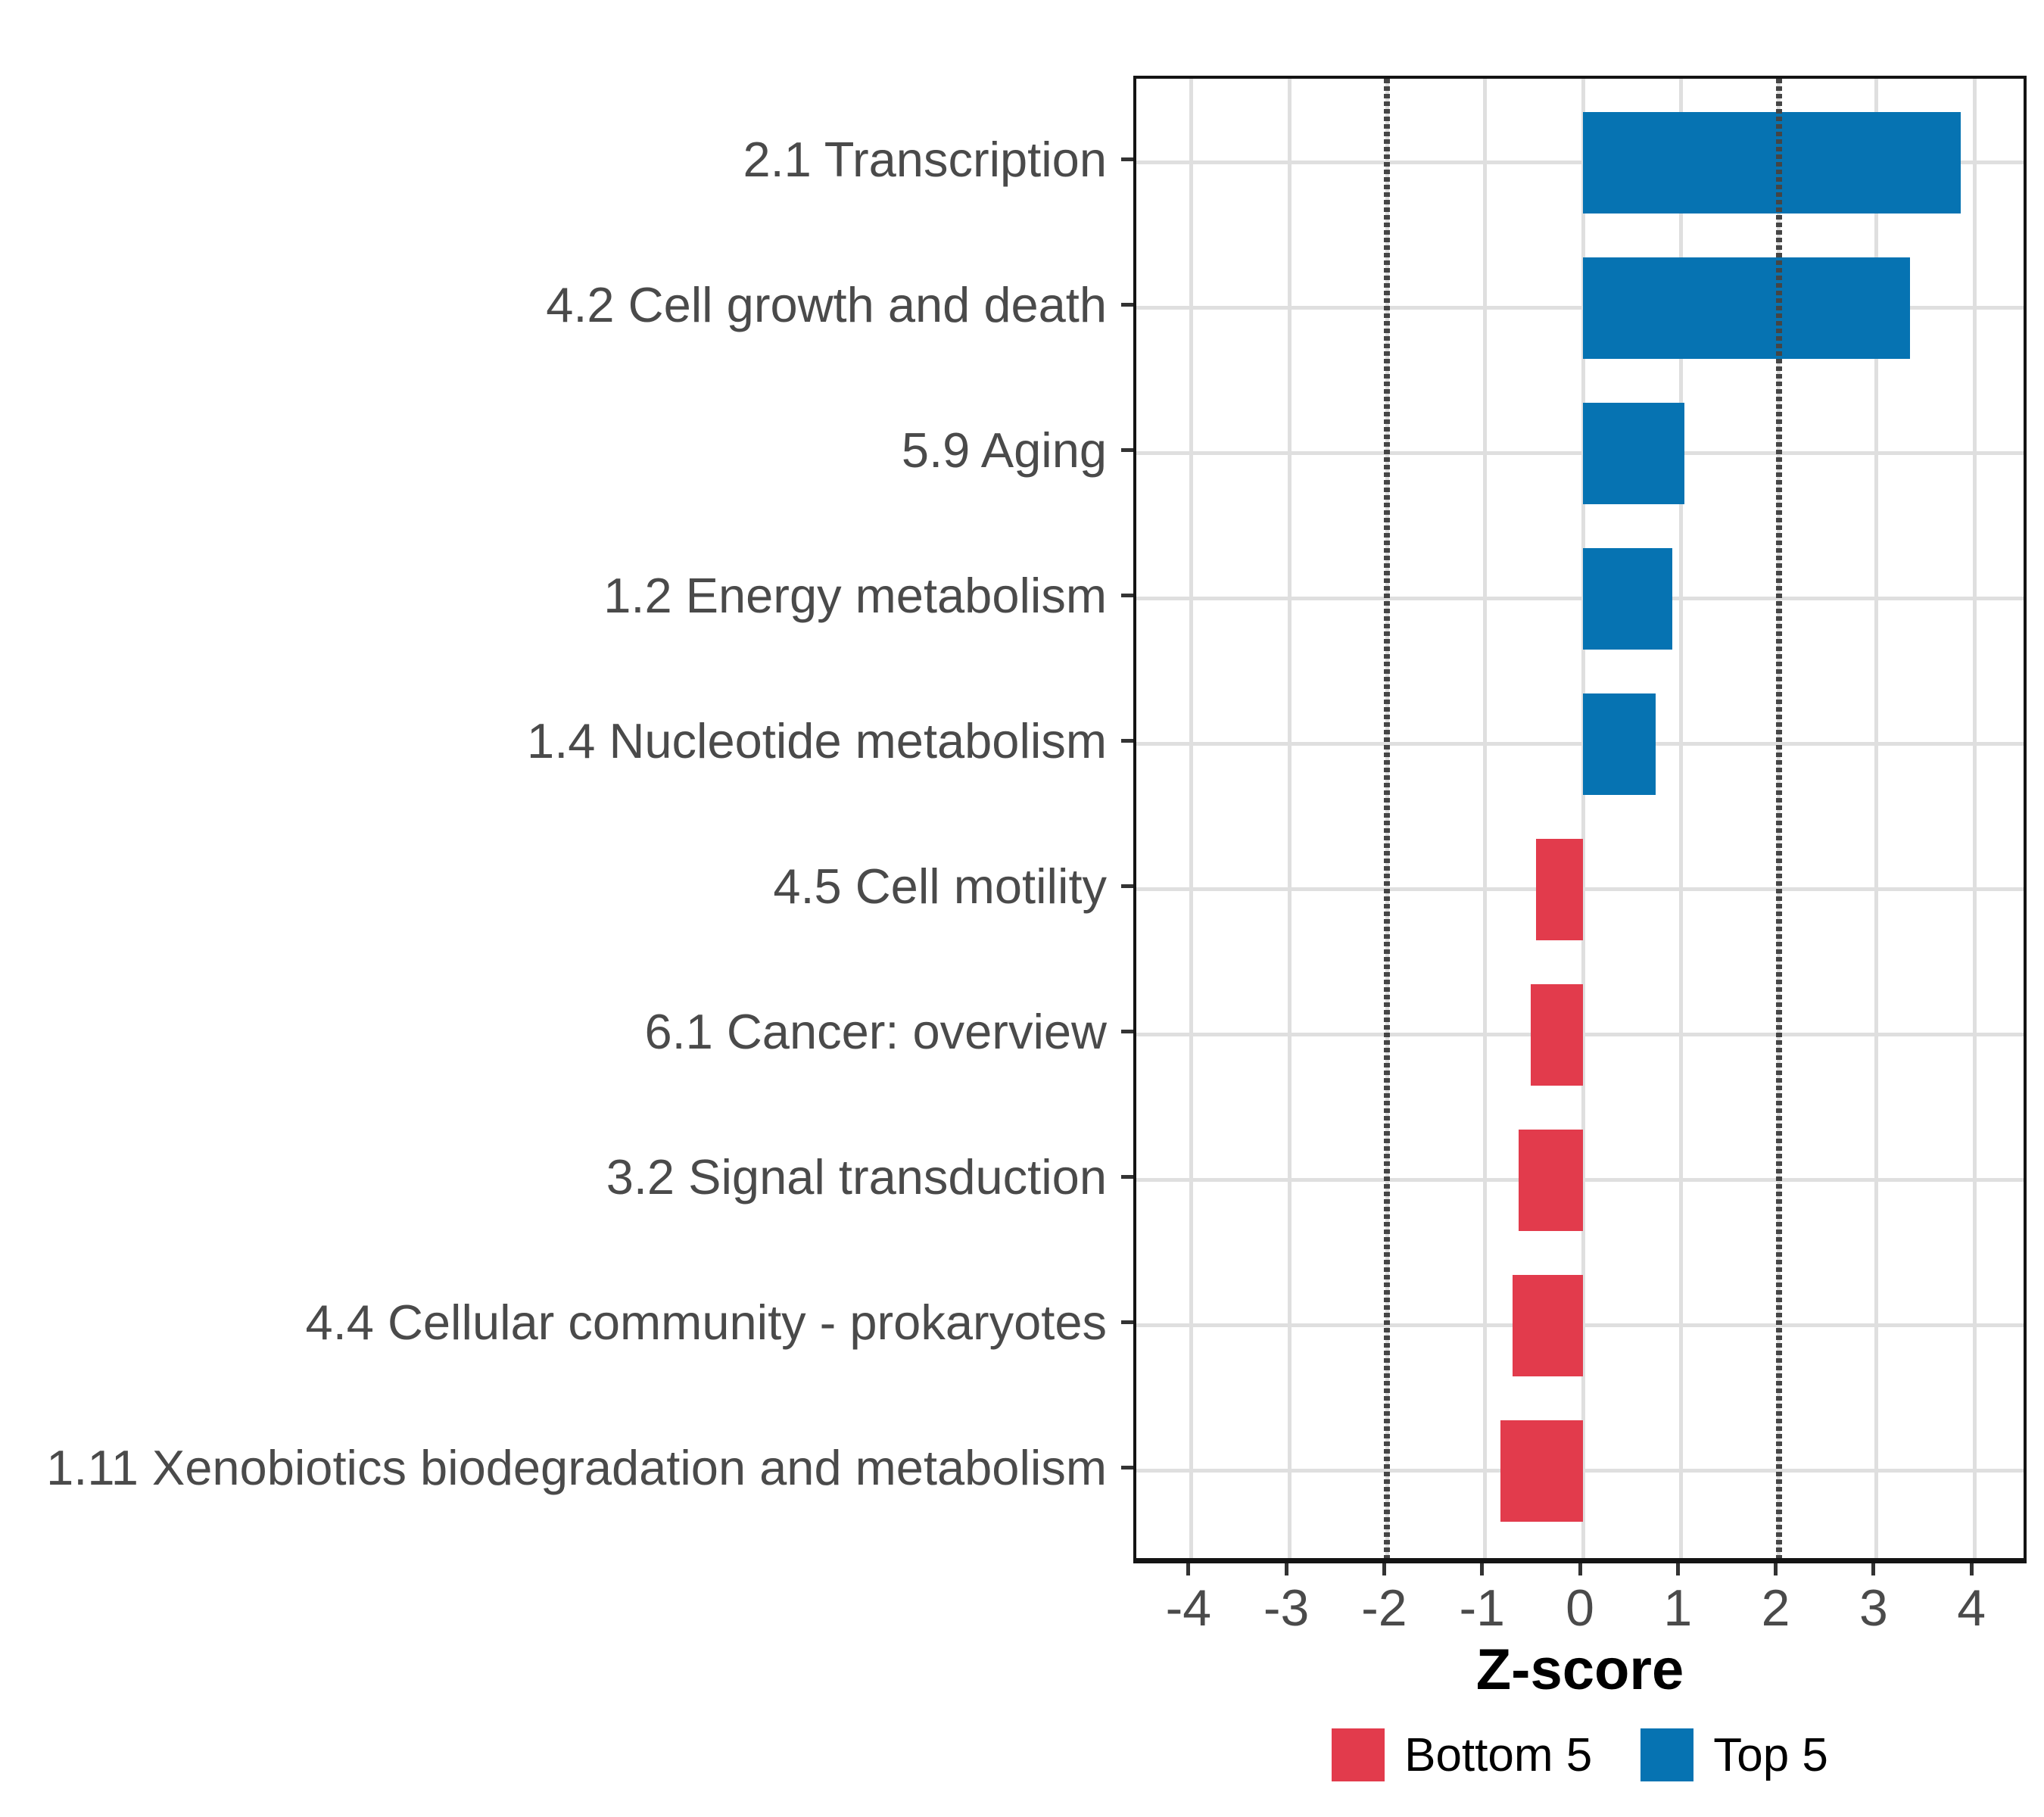 The image size is (2044, 1817). Describe the element at coordinates (1873, 1608) in the screenshot. I see `x-tick-label-3: 3` at that location.